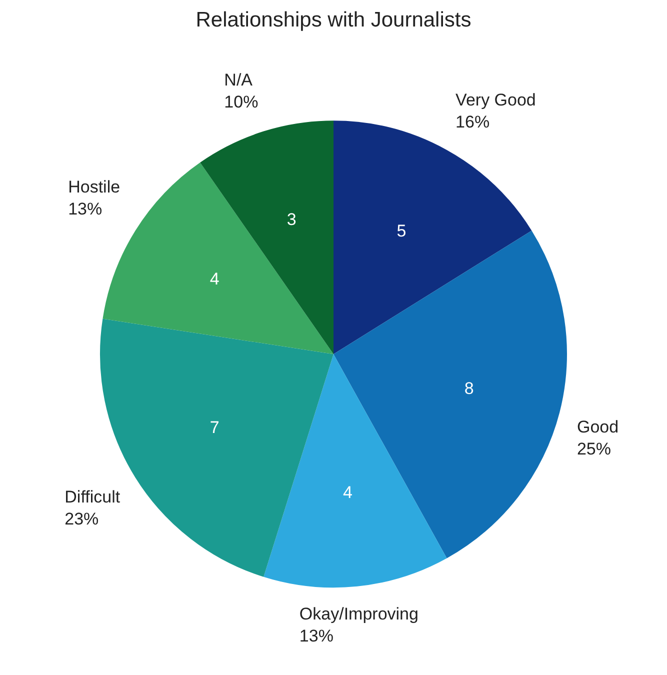 This screenshot has height=675, width=667. I want to click on slice-label: Okay/Improving, so click(358, 614).